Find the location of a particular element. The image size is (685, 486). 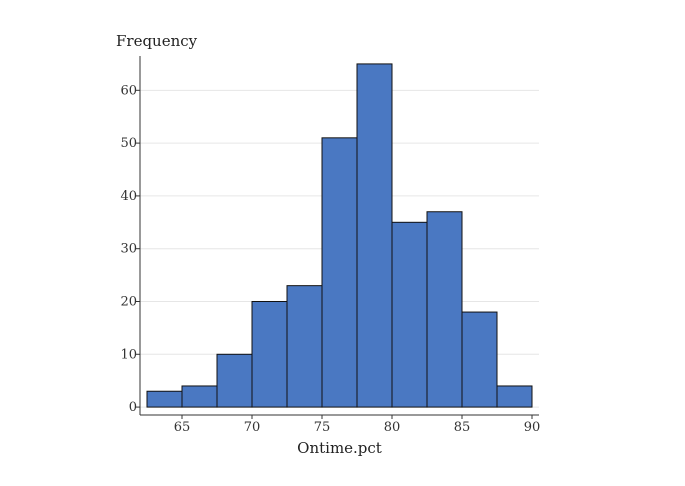

x-tick-label: 65 is located at coordinates (182, 427).